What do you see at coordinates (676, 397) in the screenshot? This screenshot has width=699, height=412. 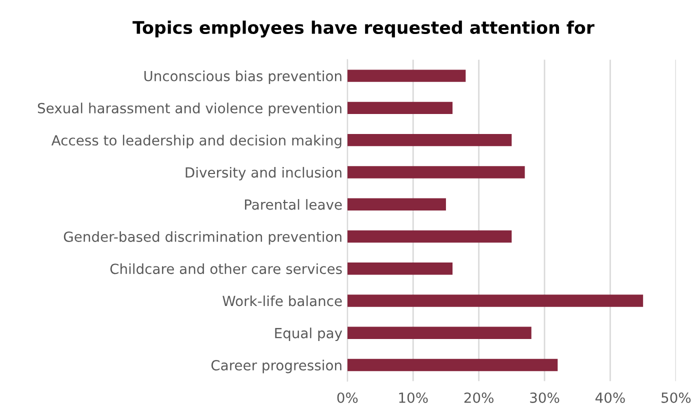 I see `x-tick-label: 50%` at bounding box center [676, 397].